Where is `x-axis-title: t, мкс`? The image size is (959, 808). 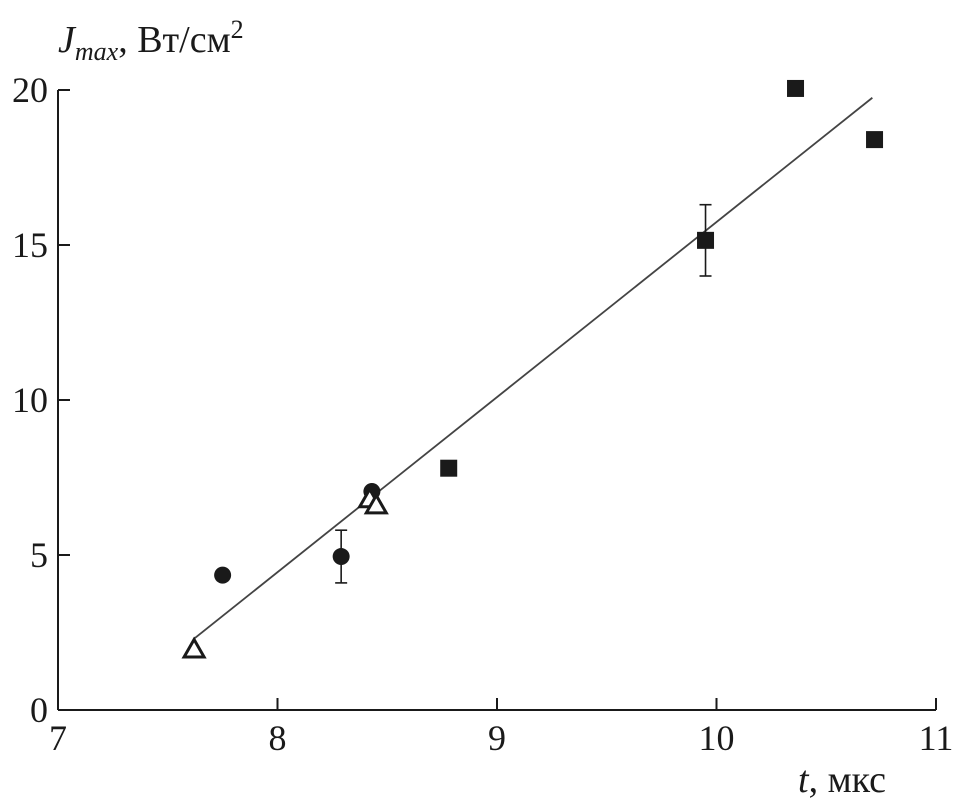 x-axis-title: t, мкс is located at coordinates (842, 780).